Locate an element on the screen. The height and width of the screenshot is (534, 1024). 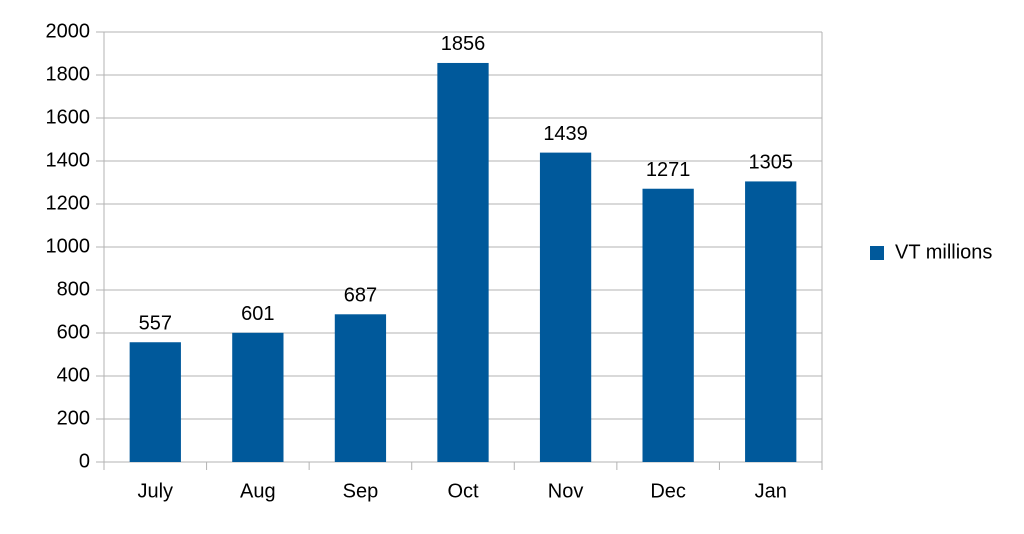
x-tick-label: Oct is located at coordinates (463, 491).